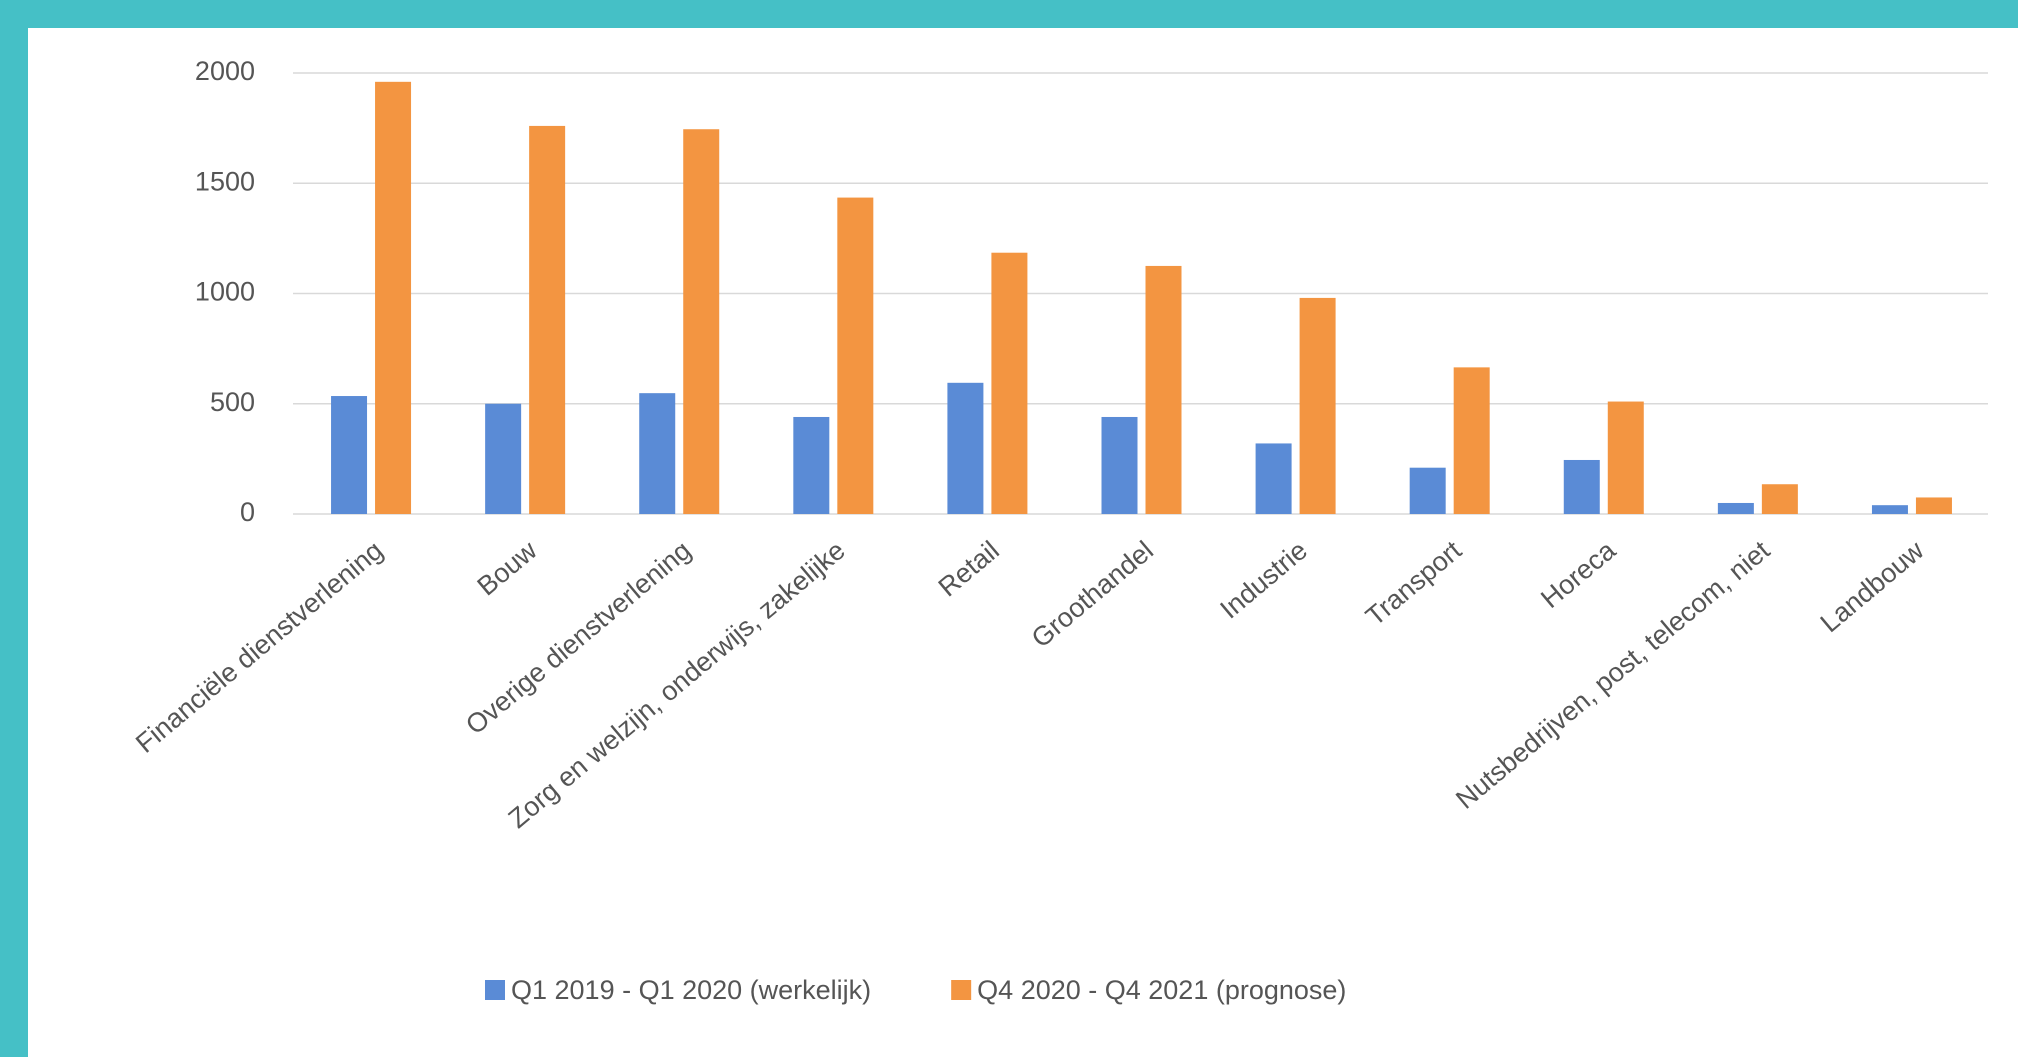  I want to click on x-tick-label: Groothandel, so click(1092, 594).